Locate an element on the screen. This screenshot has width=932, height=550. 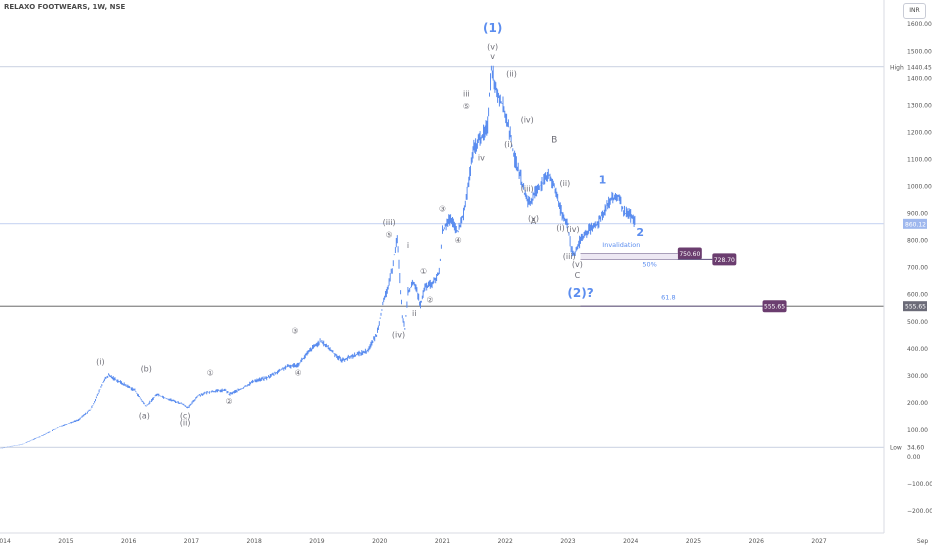
wave-label: (2)? is located at coordinates (580, 293).